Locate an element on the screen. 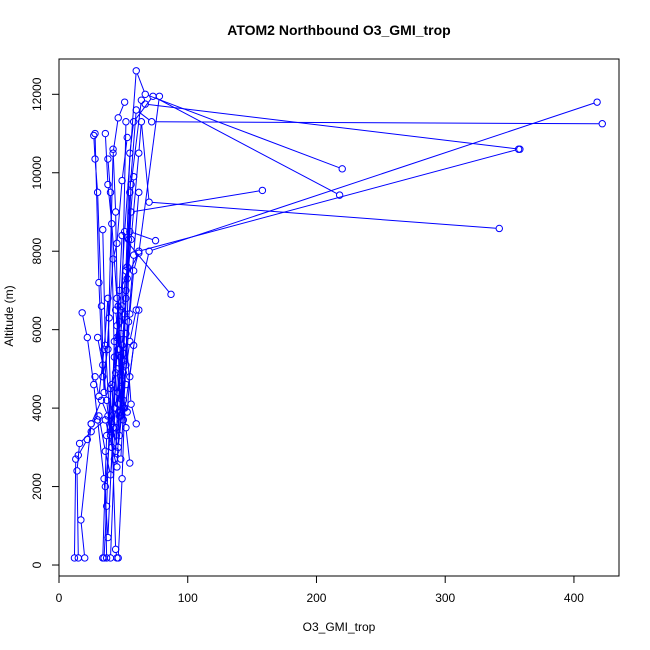  x-tick-label: 300 is located at coordinates (445, 598).